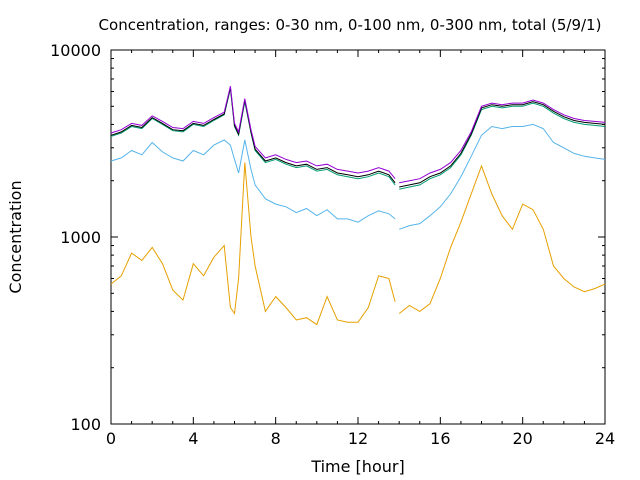 This screenshot has width=640, height=480. I want to click on x-tick-label: 4, so click(193, 438).